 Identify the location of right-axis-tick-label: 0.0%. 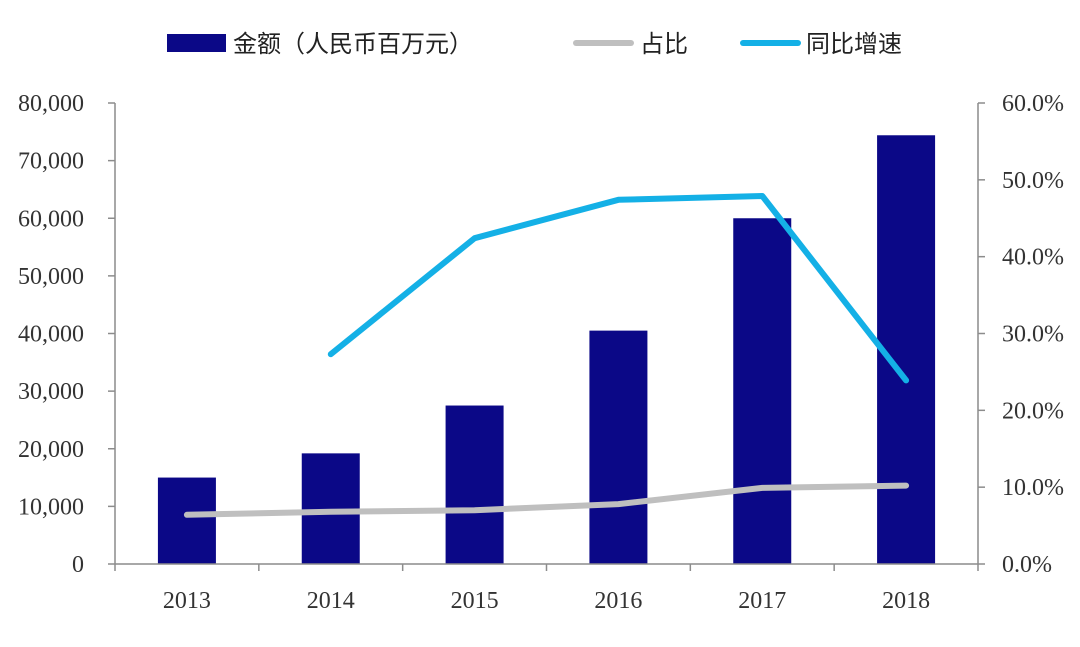
(1027, 565).